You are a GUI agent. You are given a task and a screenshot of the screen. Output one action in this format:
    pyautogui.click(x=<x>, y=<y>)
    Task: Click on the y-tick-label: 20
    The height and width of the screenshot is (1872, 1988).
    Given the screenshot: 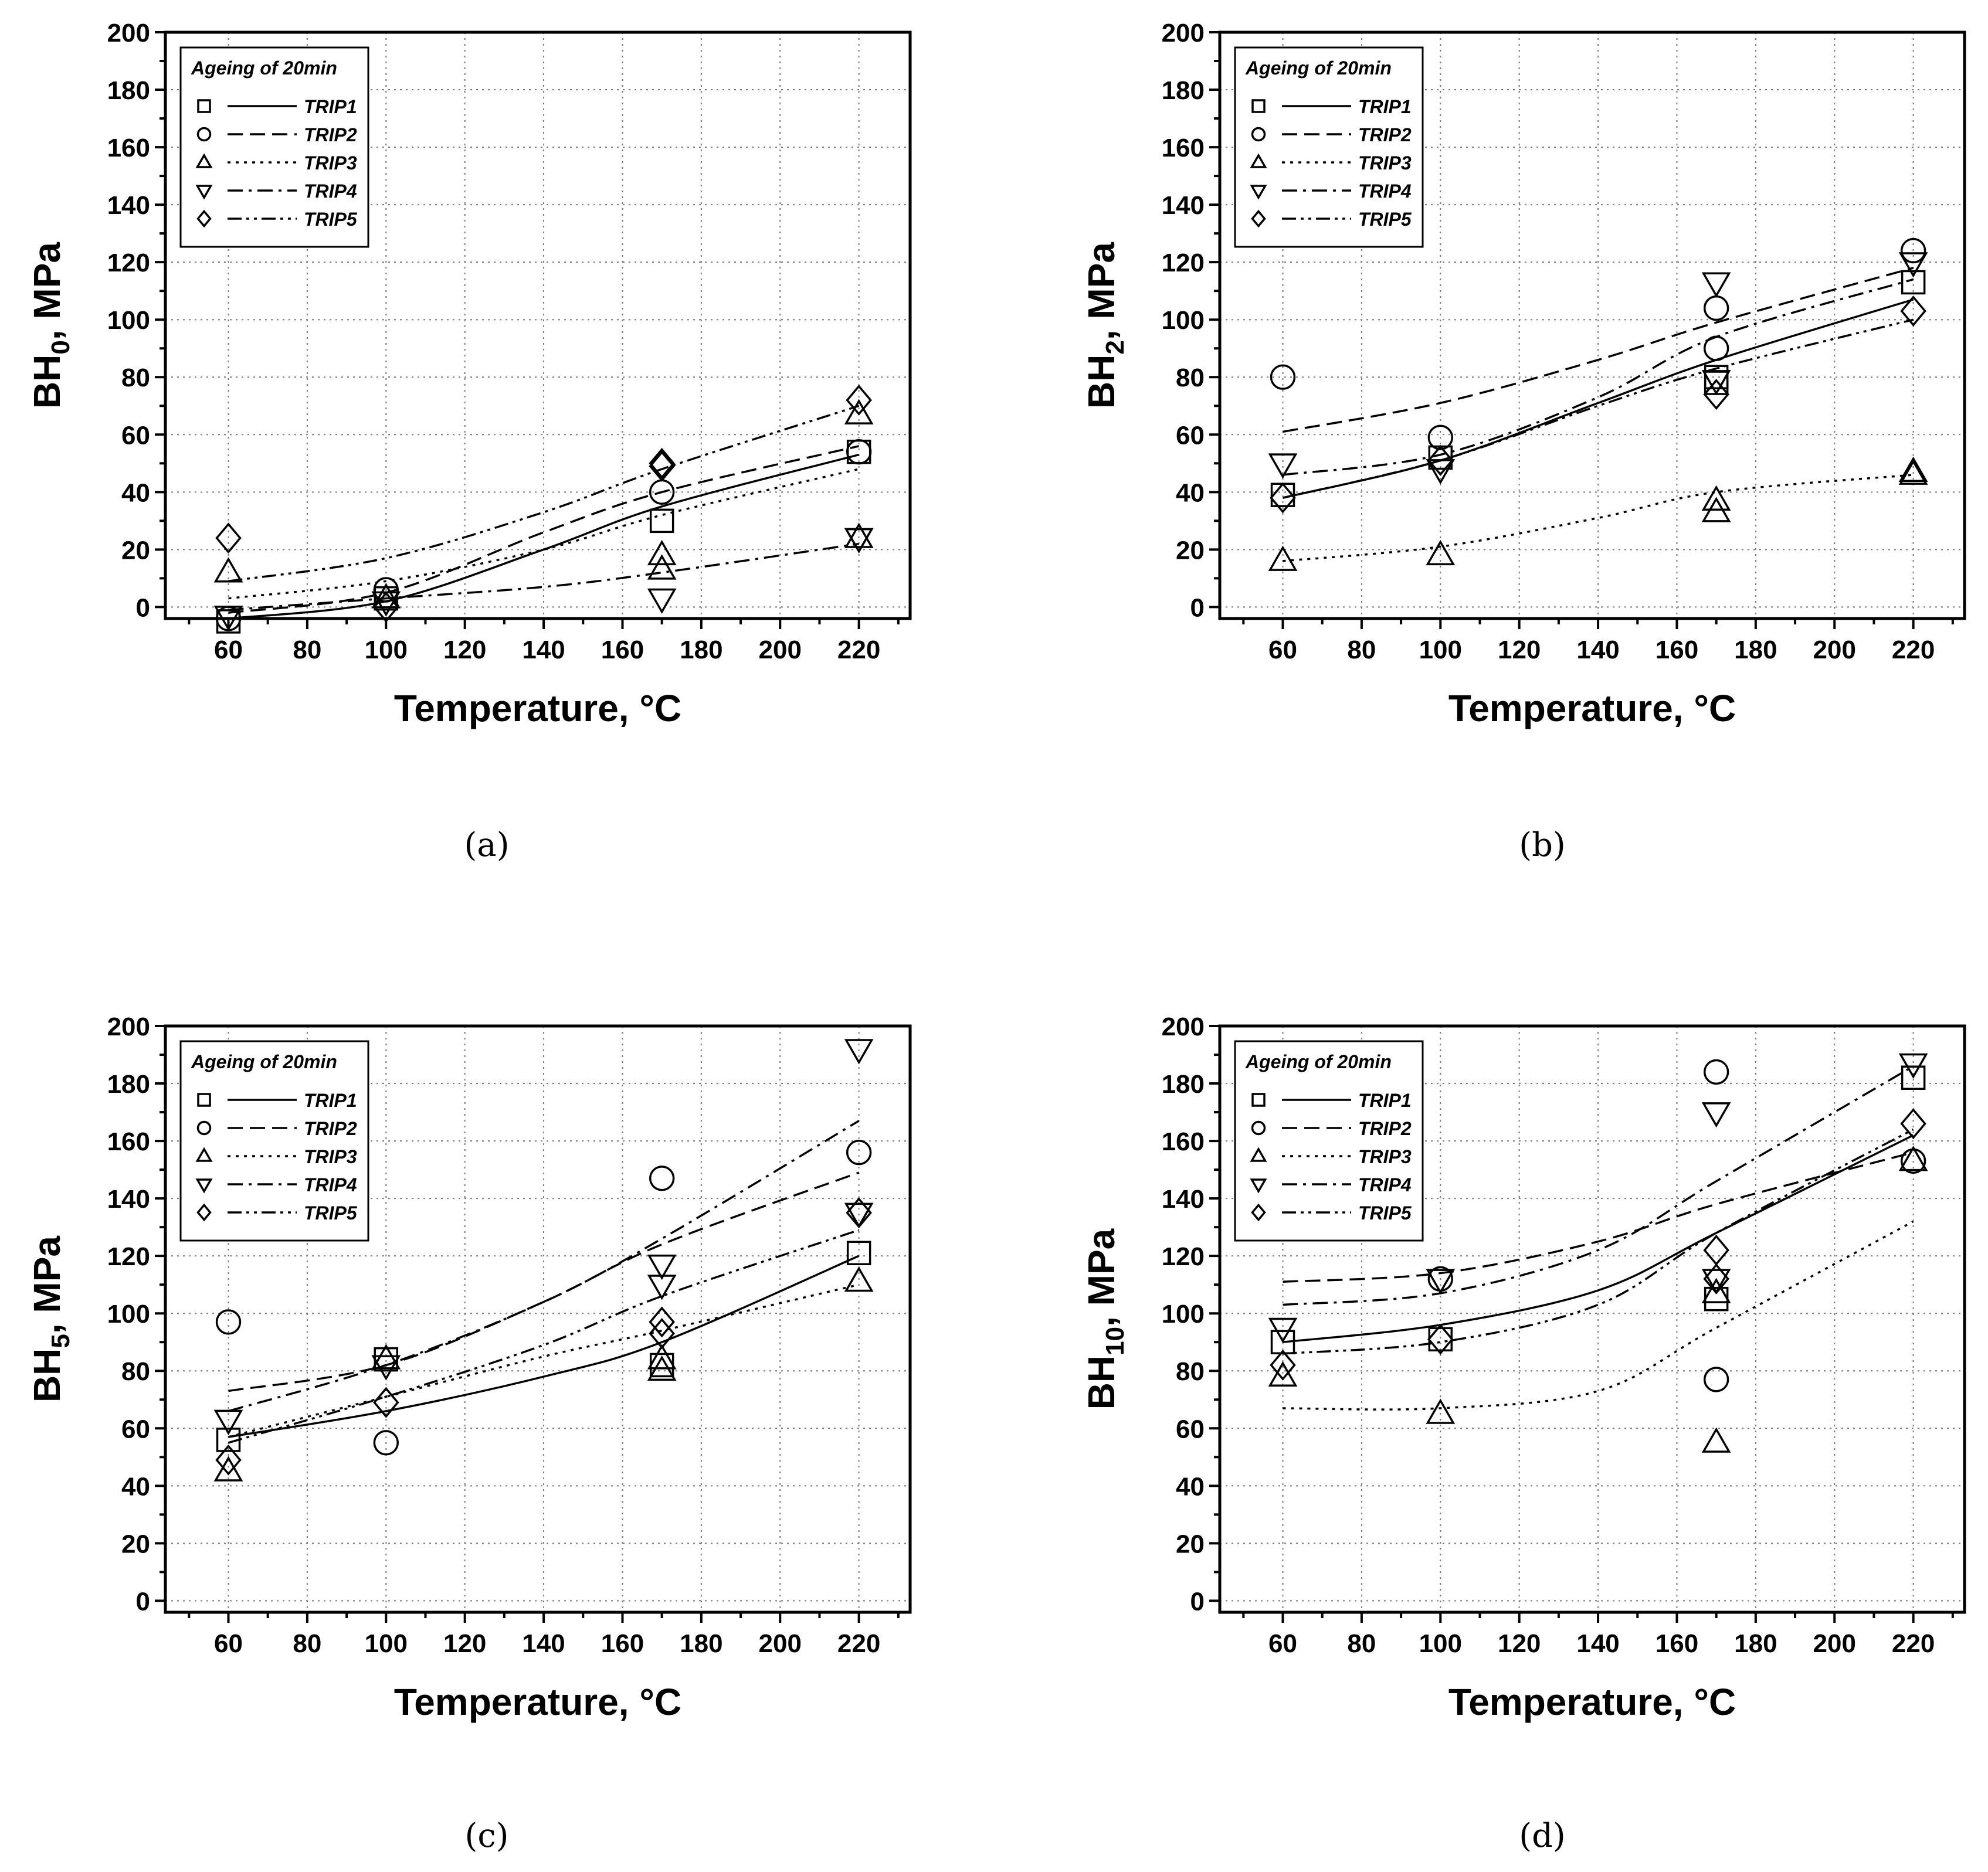 What is the action you would take?
    pyautogui.click(x=135, y=1544)
    